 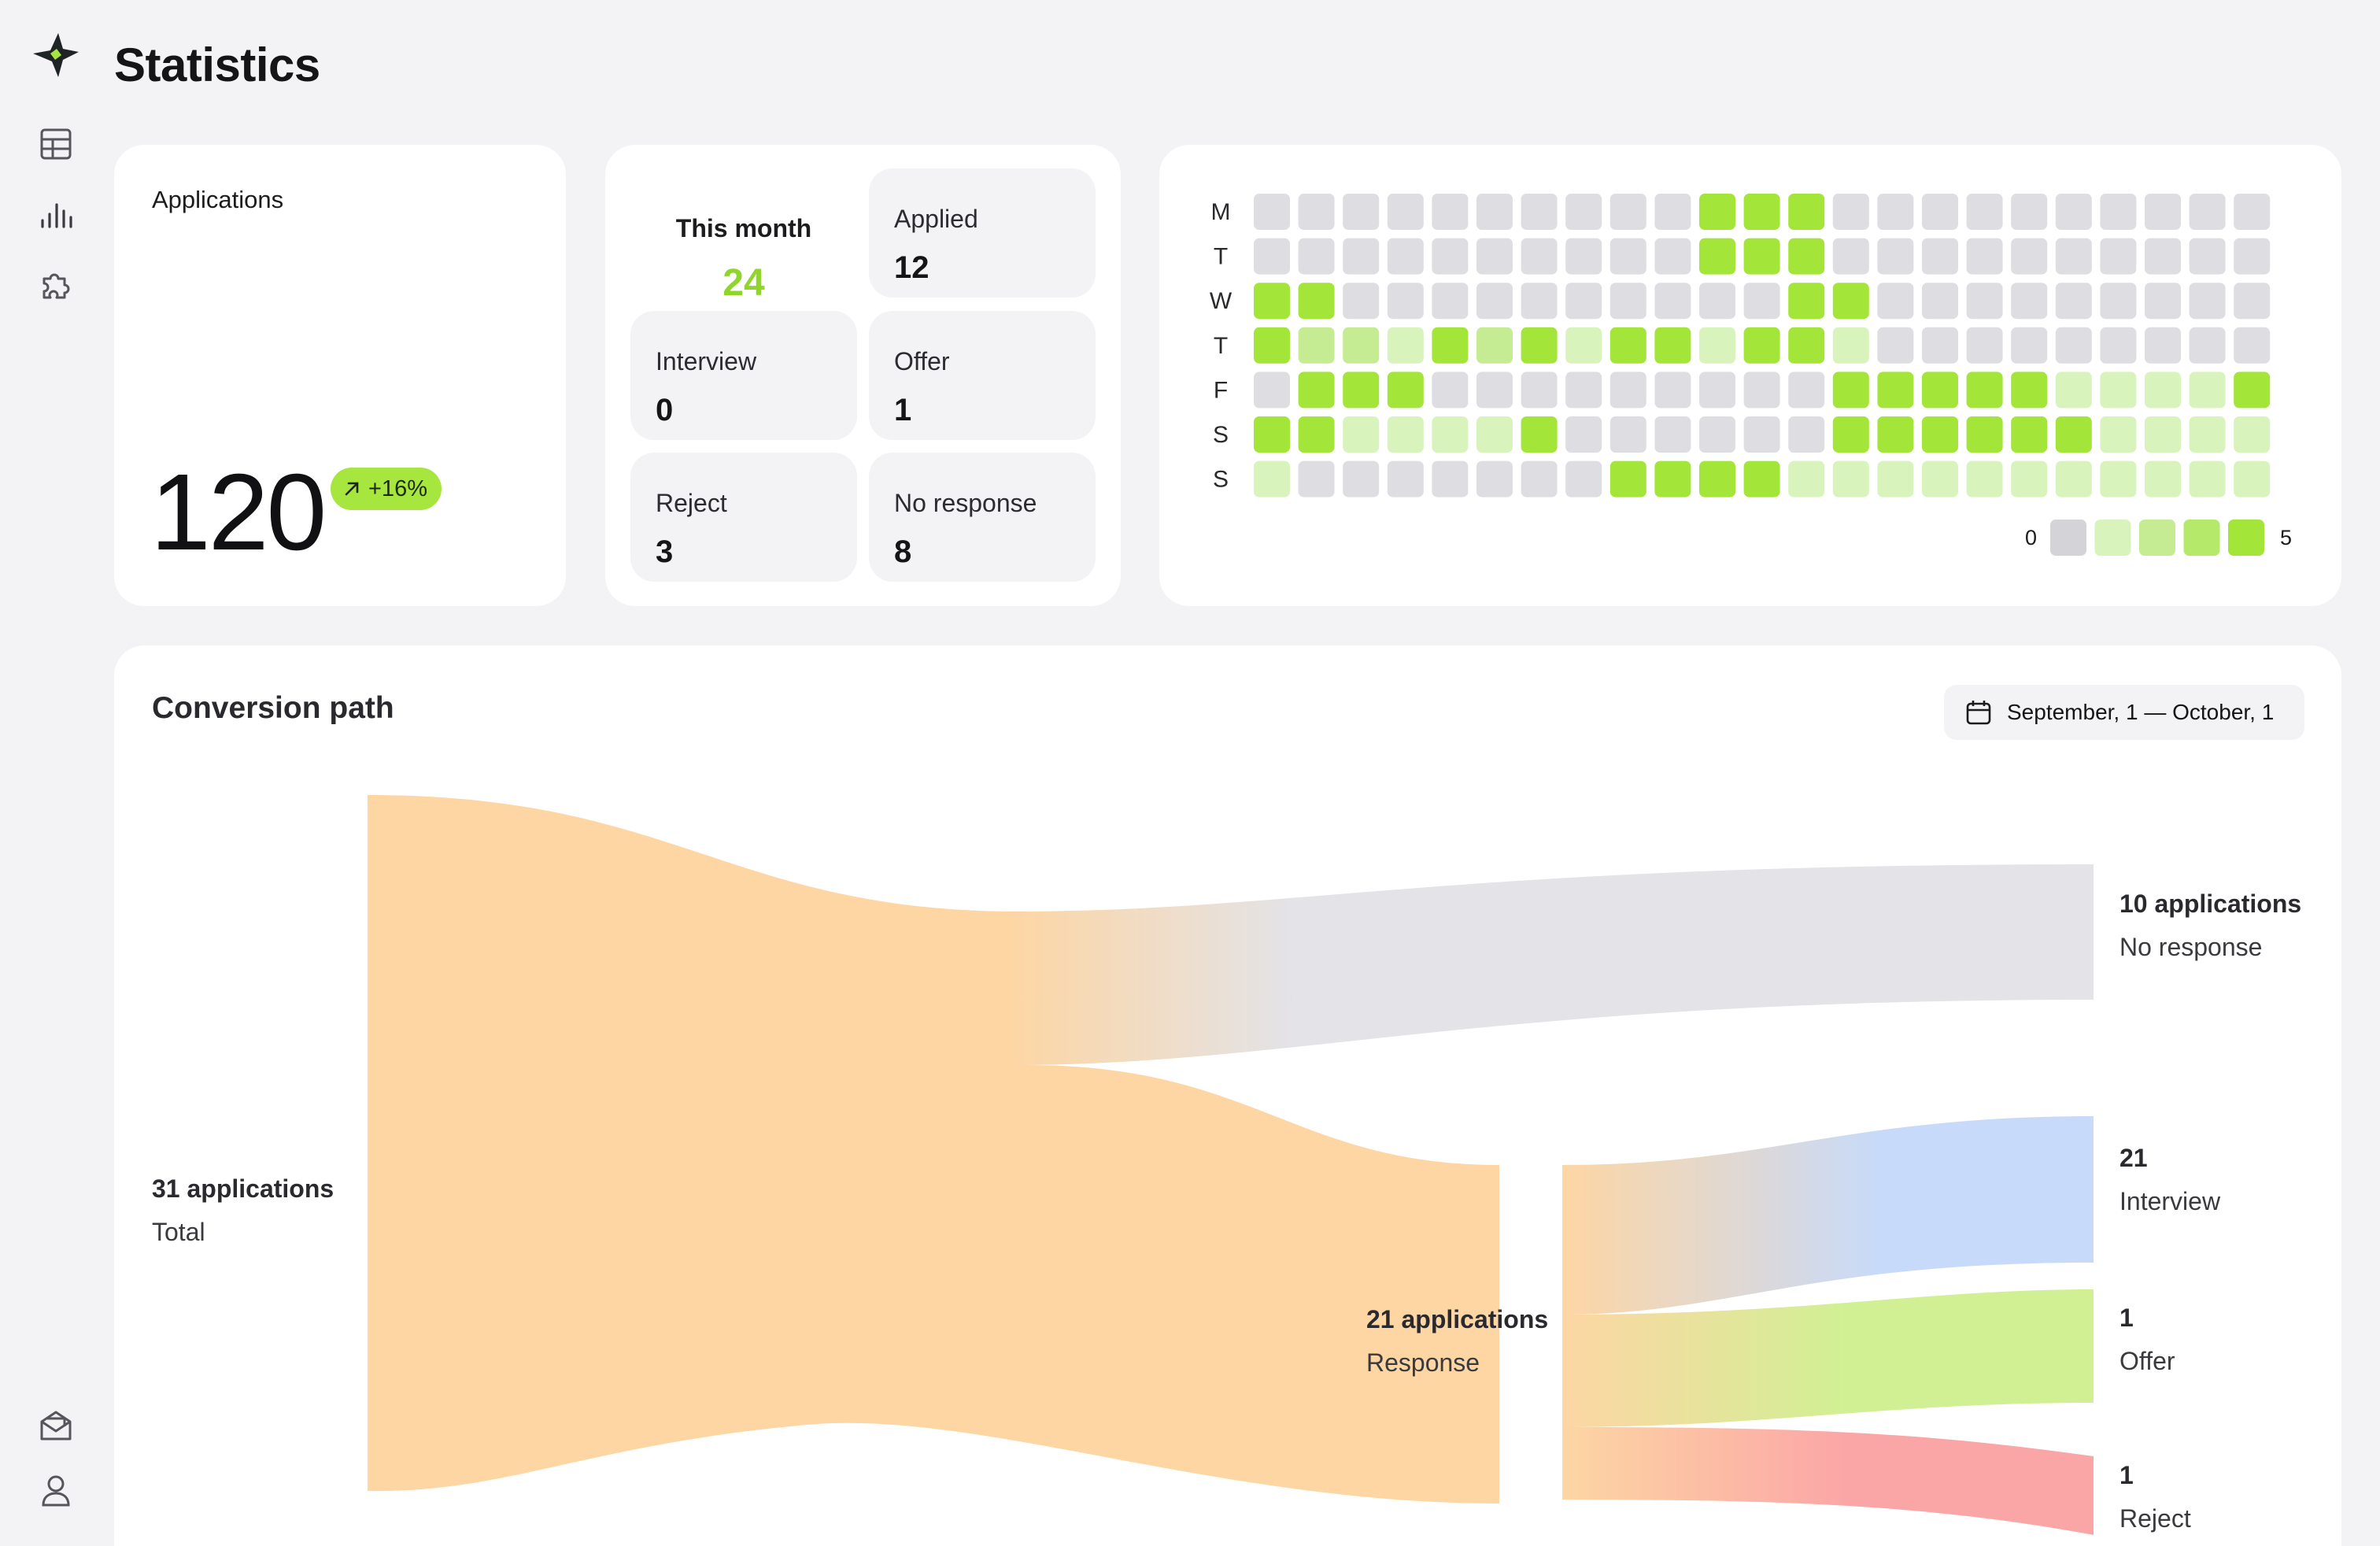 I want to click on sidebar-item-inbox, so click(x=56, y=1426).